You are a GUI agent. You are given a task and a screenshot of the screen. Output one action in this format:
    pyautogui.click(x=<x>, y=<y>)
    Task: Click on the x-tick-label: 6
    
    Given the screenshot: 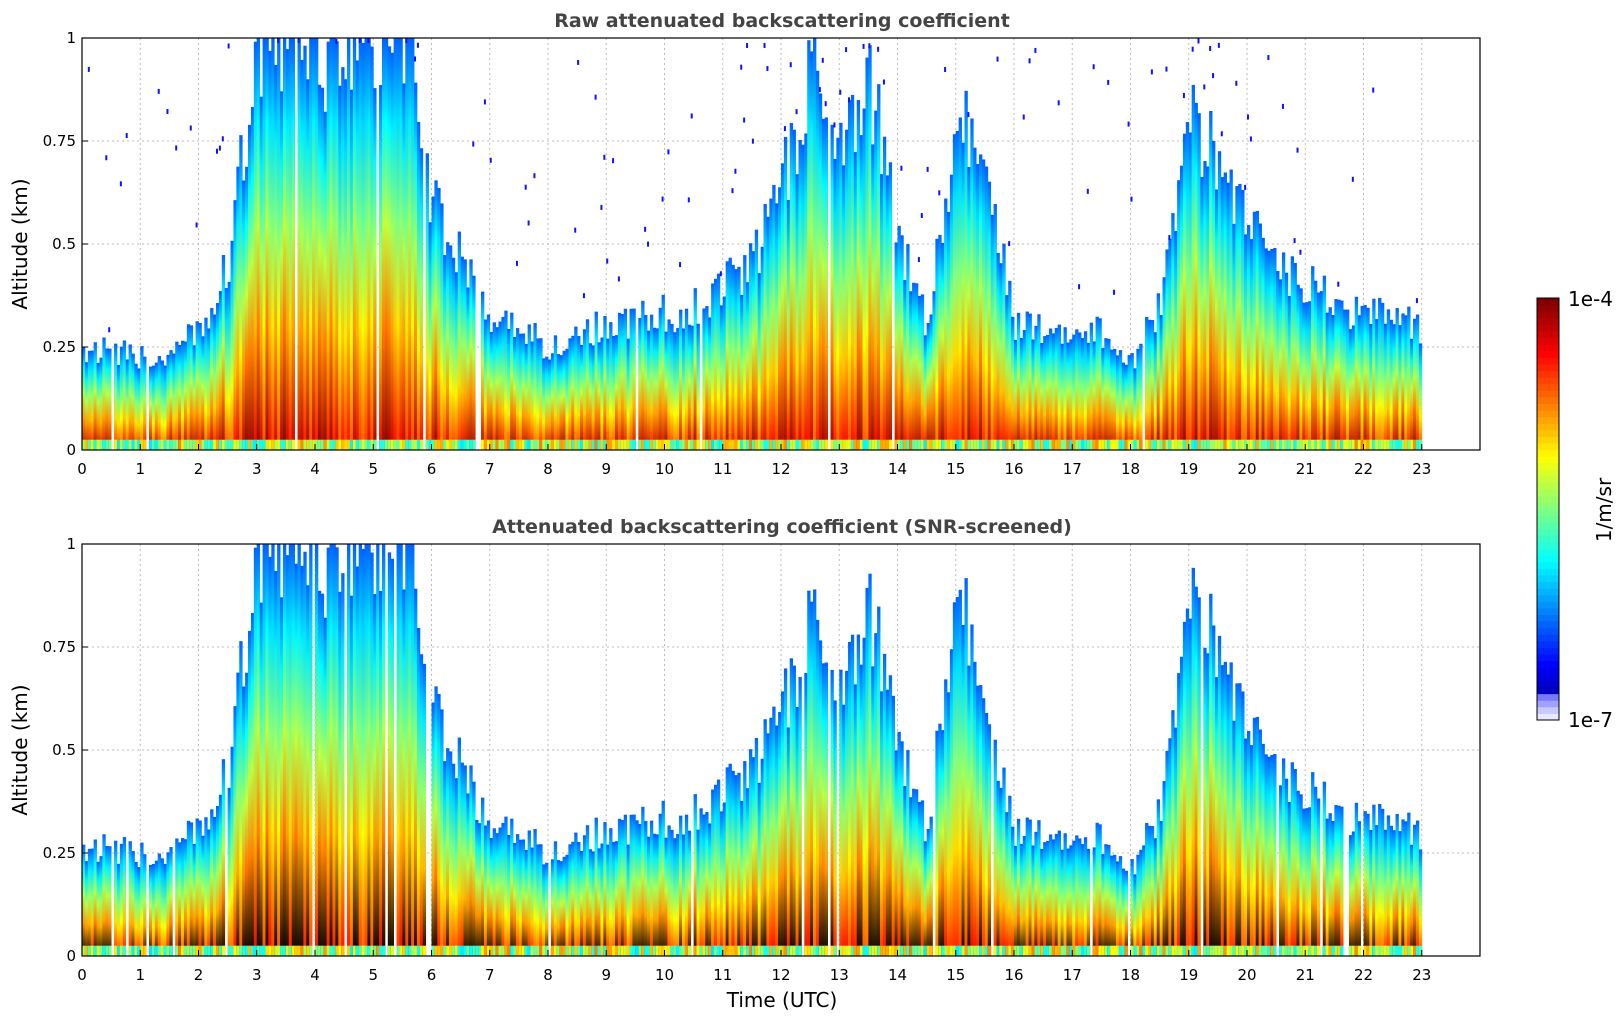 What is the action you would take?
    pyautogui.click(x=432, y=975)
    